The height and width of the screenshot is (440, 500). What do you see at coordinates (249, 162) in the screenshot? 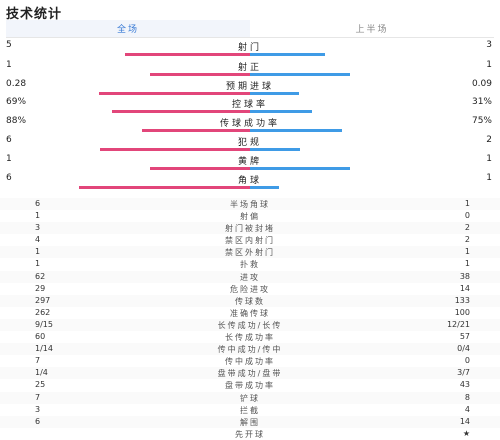
I see `stat-label: 黄牌` at bounding box center [249, 162].